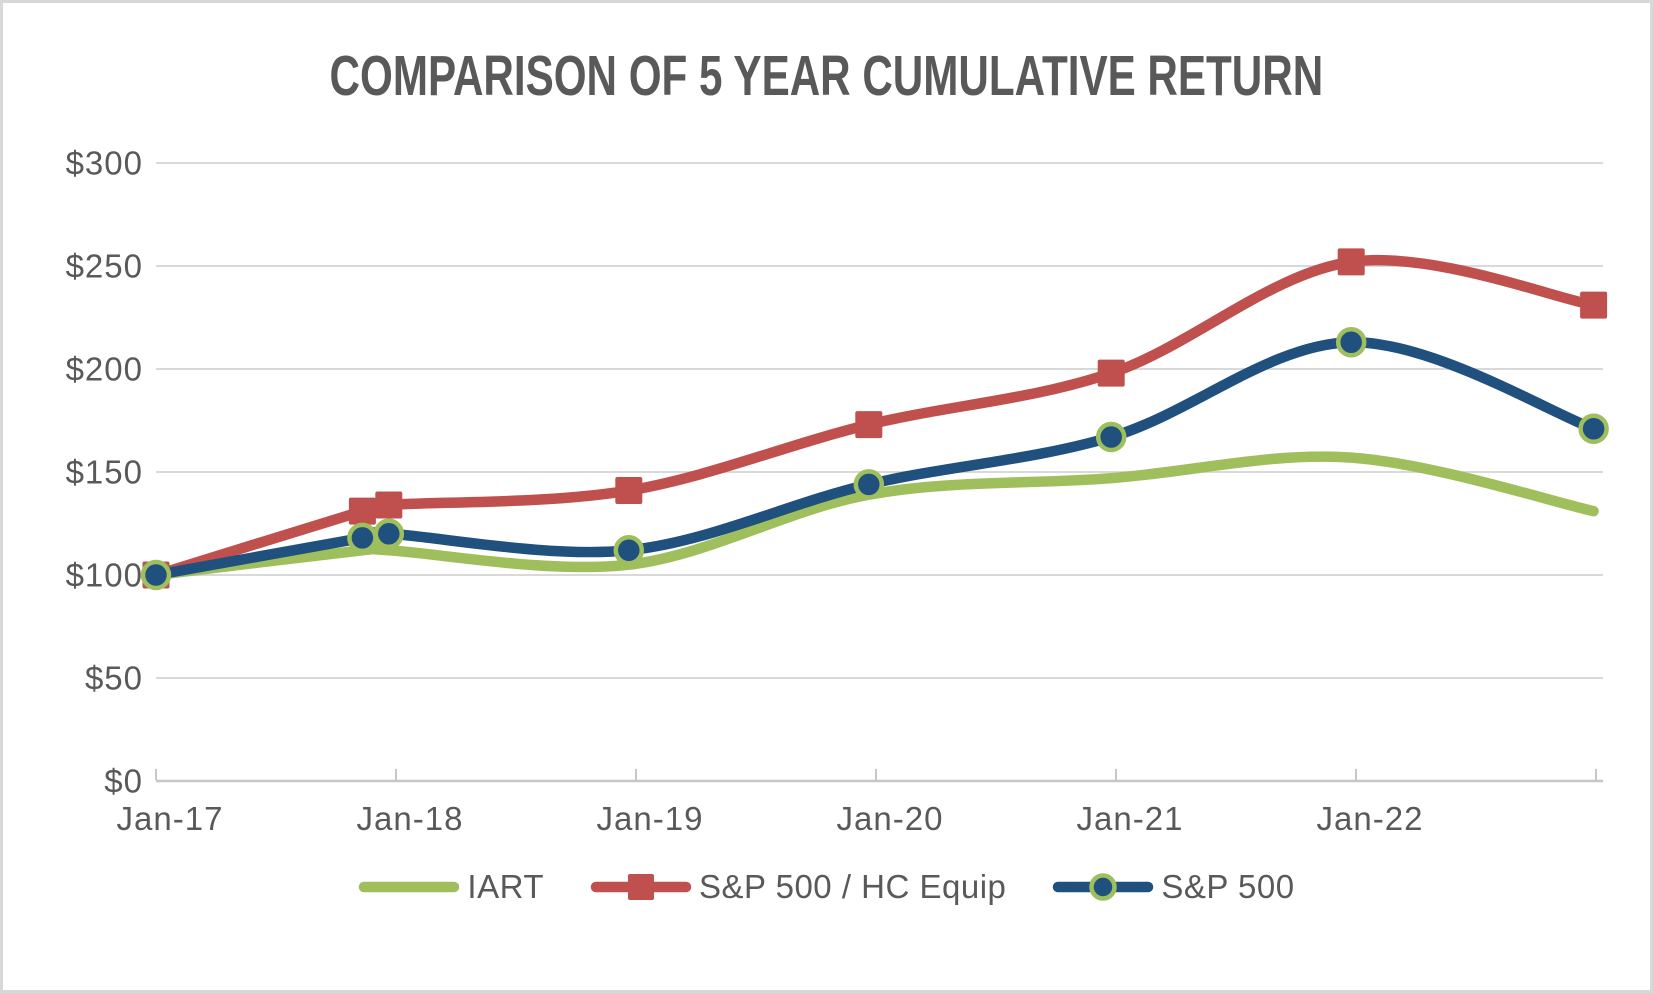  I want to click on y-axis-tick-label: $0, so click(123, 781).